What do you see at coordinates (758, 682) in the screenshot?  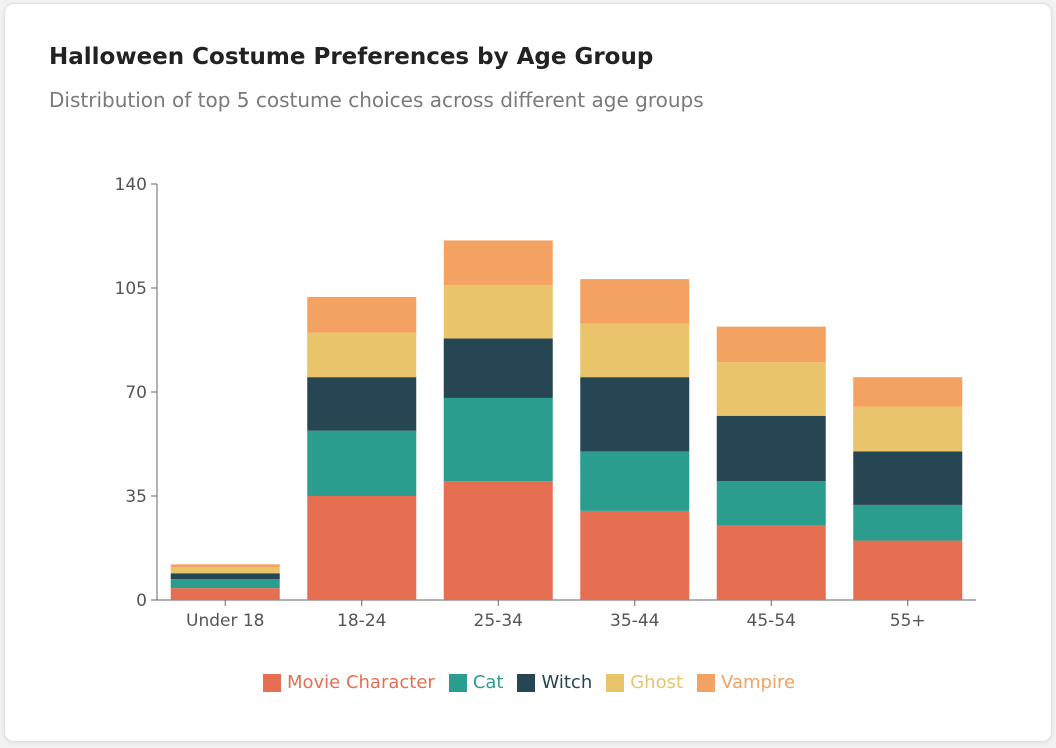 I see `legend-label: Vampire` at bounding box center [758, 682].